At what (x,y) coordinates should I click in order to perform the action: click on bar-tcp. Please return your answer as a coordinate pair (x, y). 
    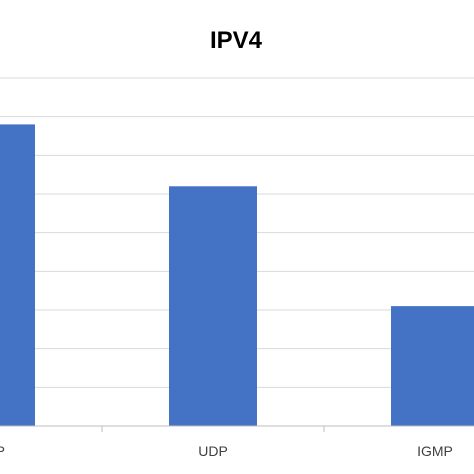
    Looking at the image, I should click on (17, 275).